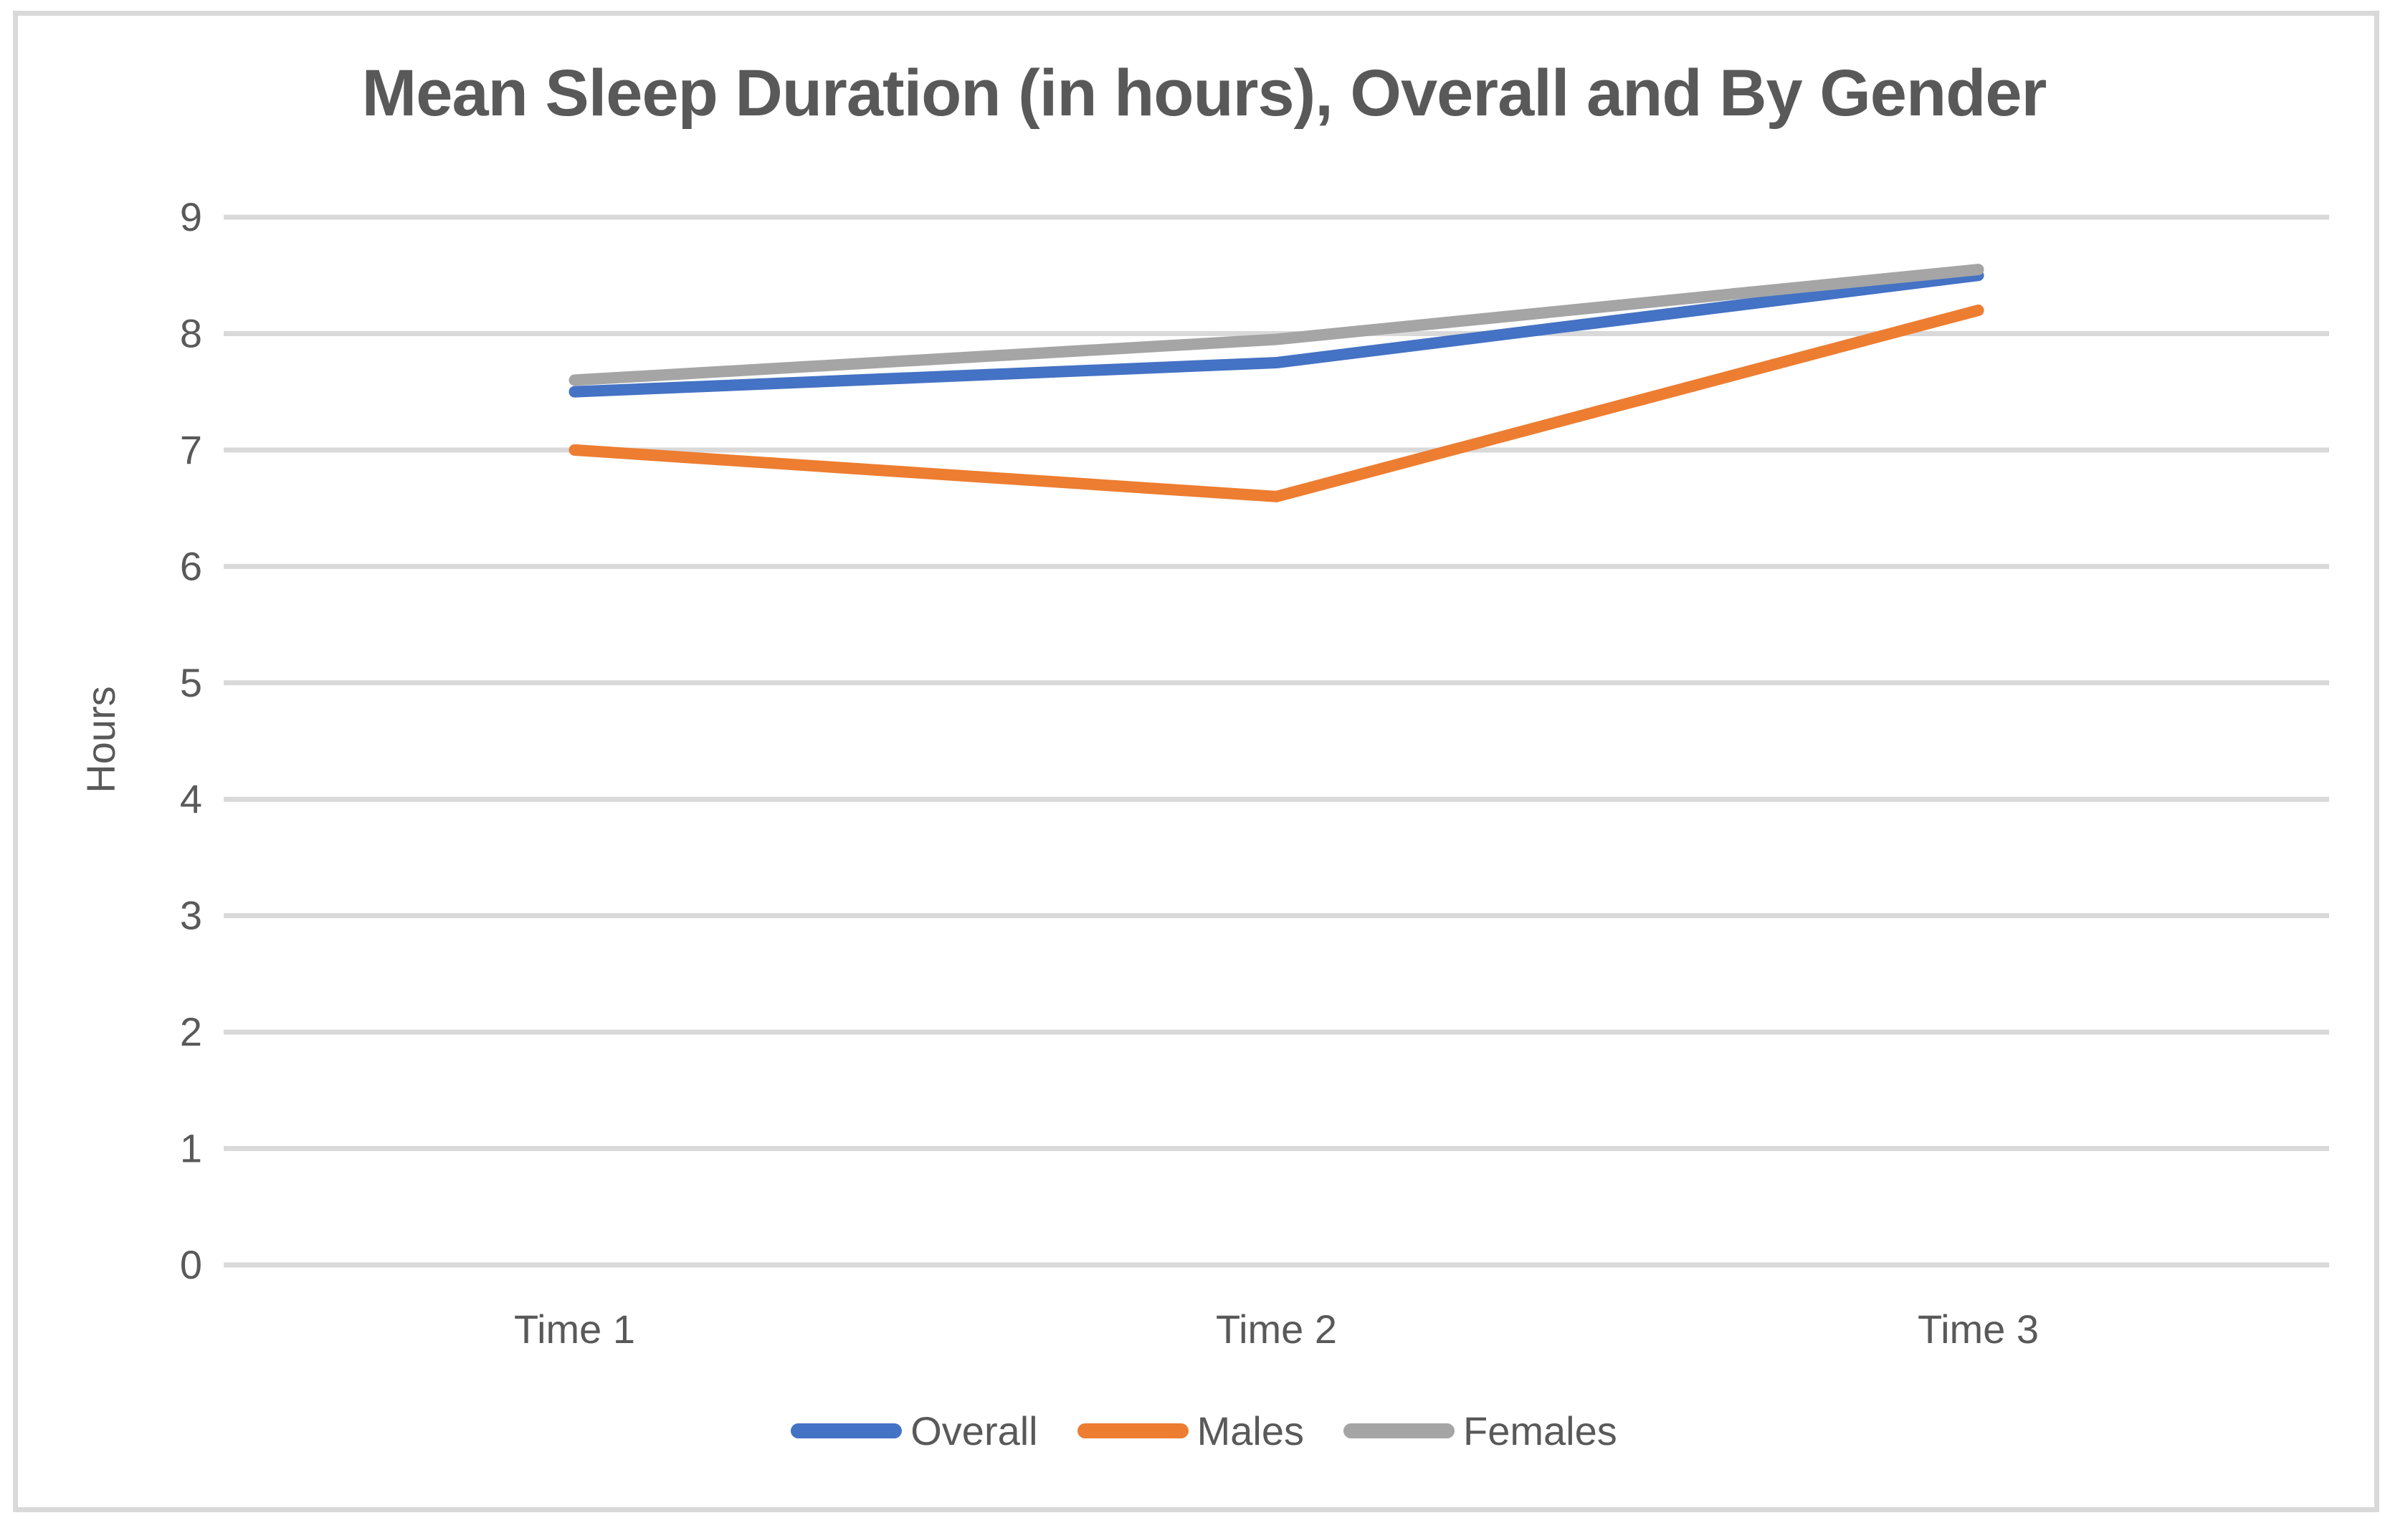 The width and height of the screenshot is (2408, 1533). Describe the element at coordinates (191, 1031) in the screenshot. I see `y-tick-label: 2` at that location.